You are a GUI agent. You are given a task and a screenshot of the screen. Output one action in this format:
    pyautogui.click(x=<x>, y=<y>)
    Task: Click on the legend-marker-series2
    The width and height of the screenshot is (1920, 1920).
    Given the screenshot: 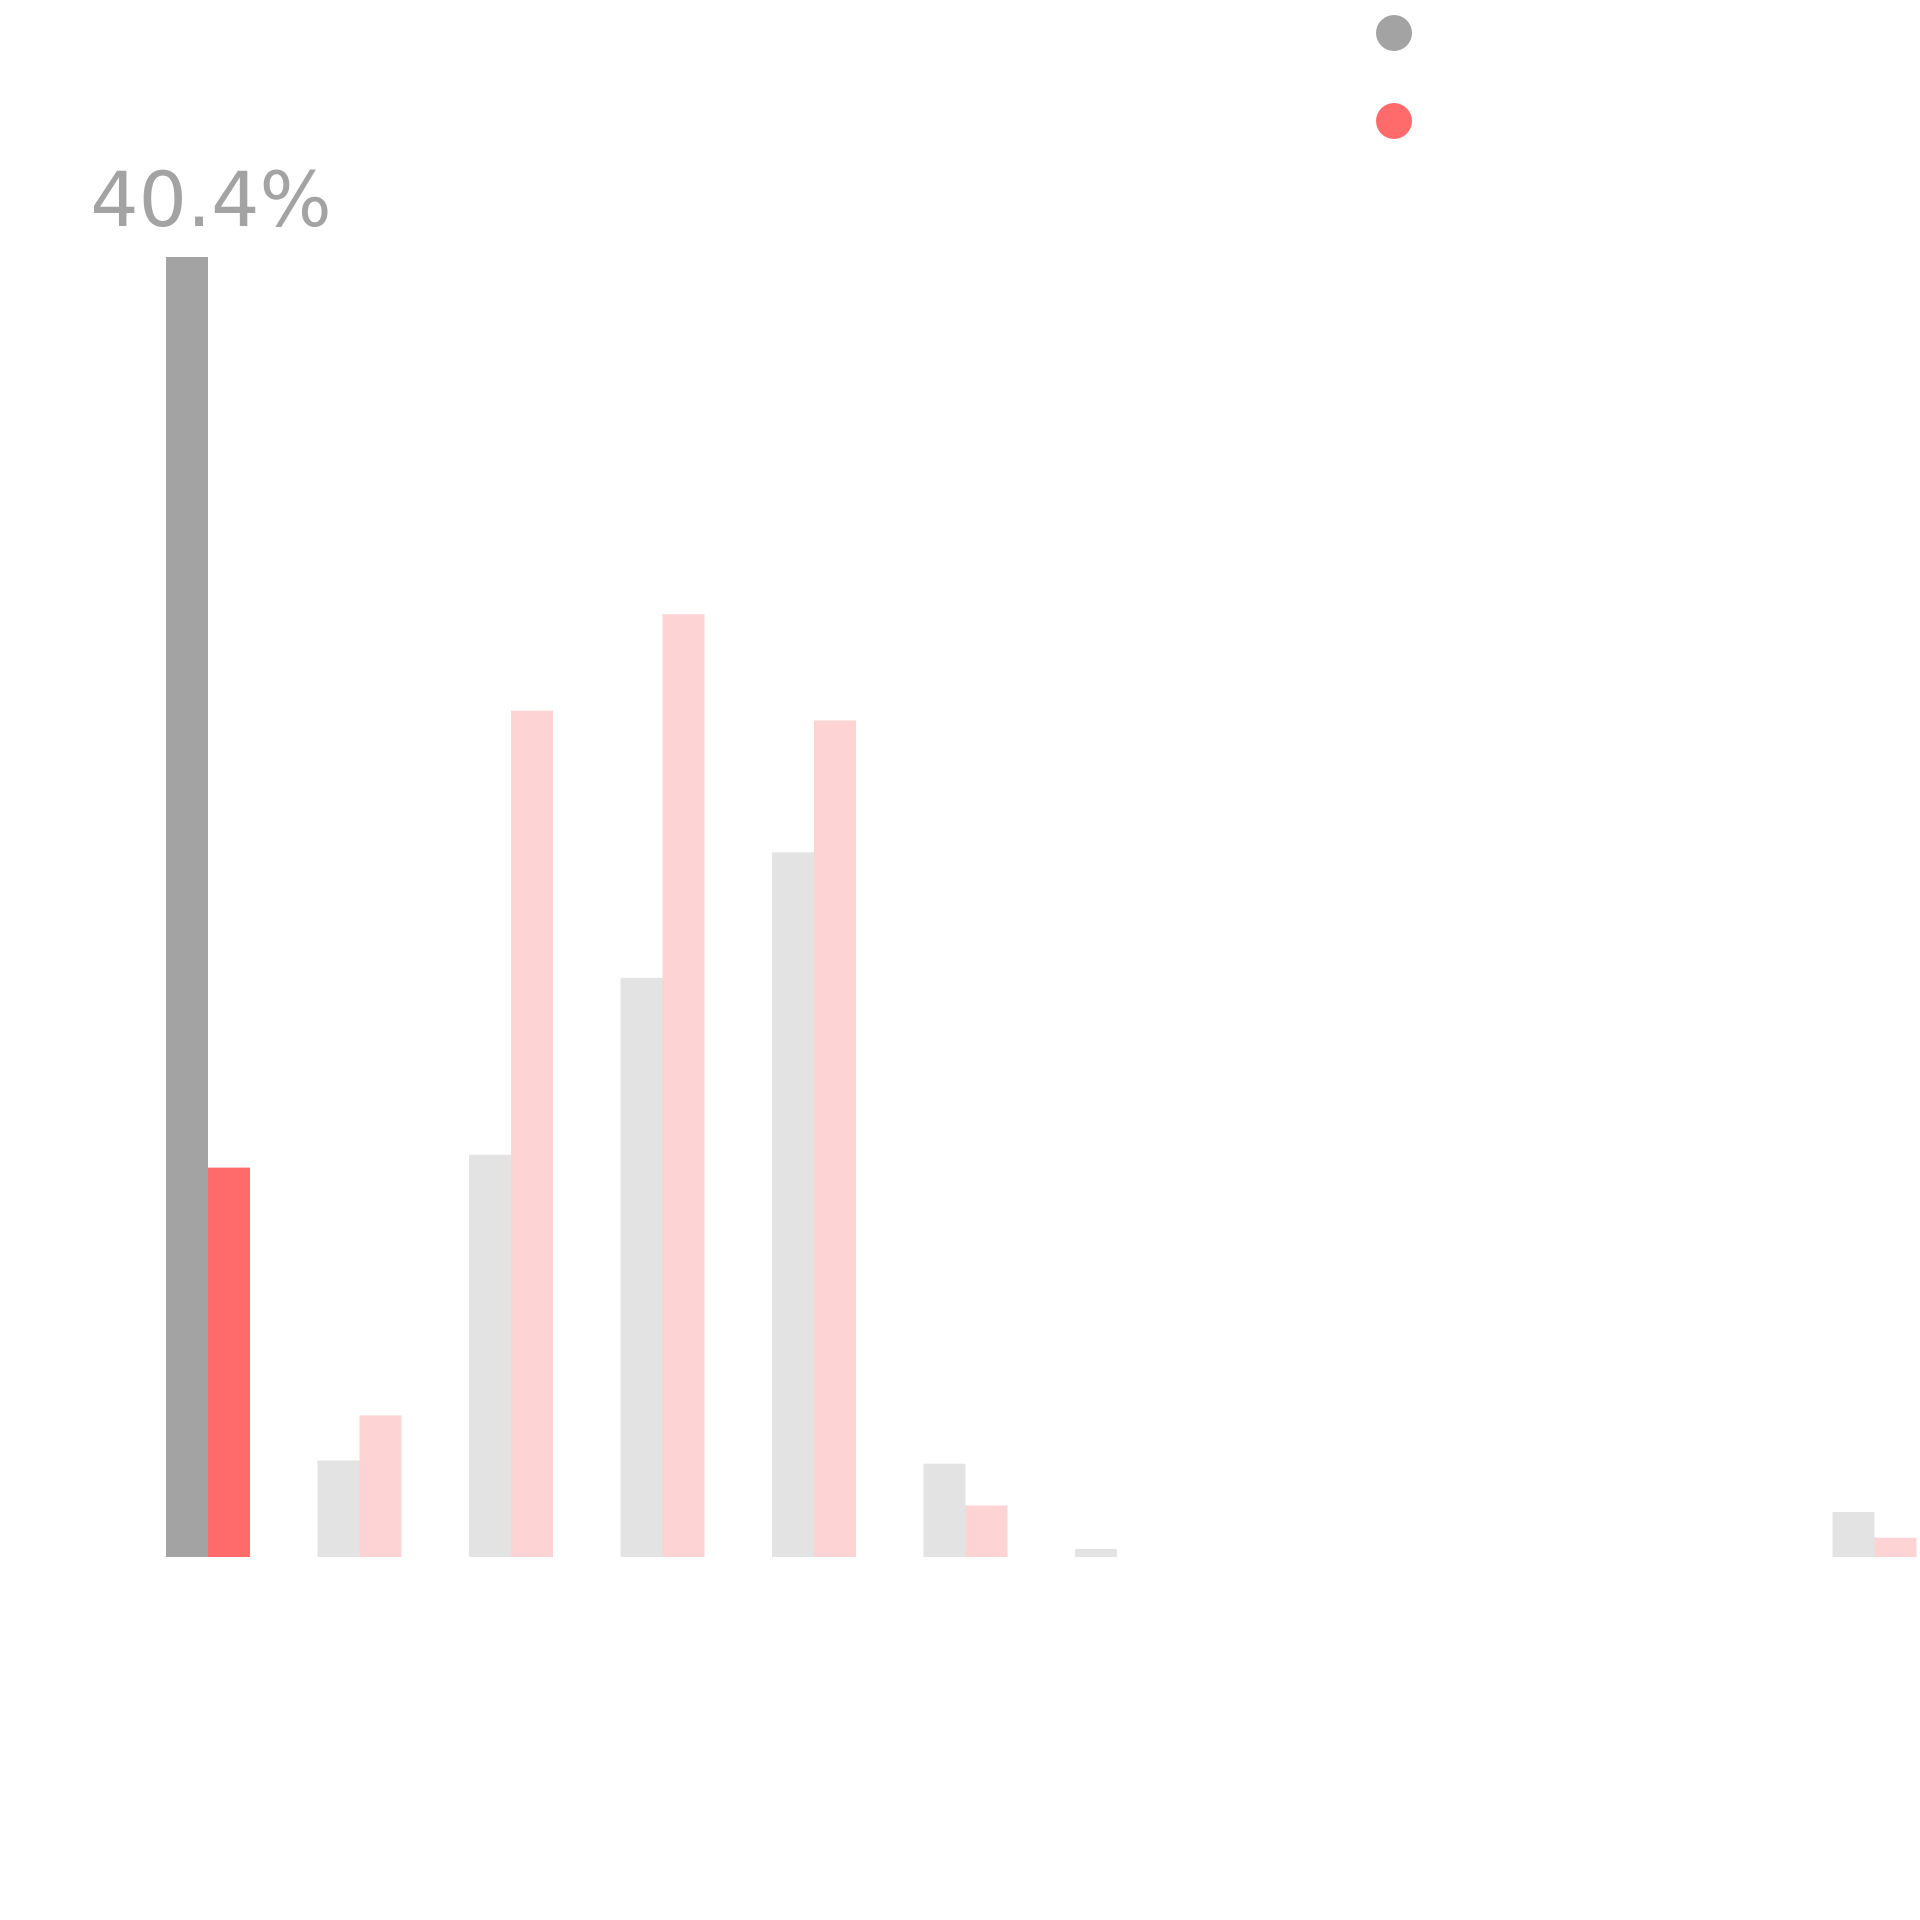 What is the action you would take?
    pyautogui.click(x=1394, y=121)
    